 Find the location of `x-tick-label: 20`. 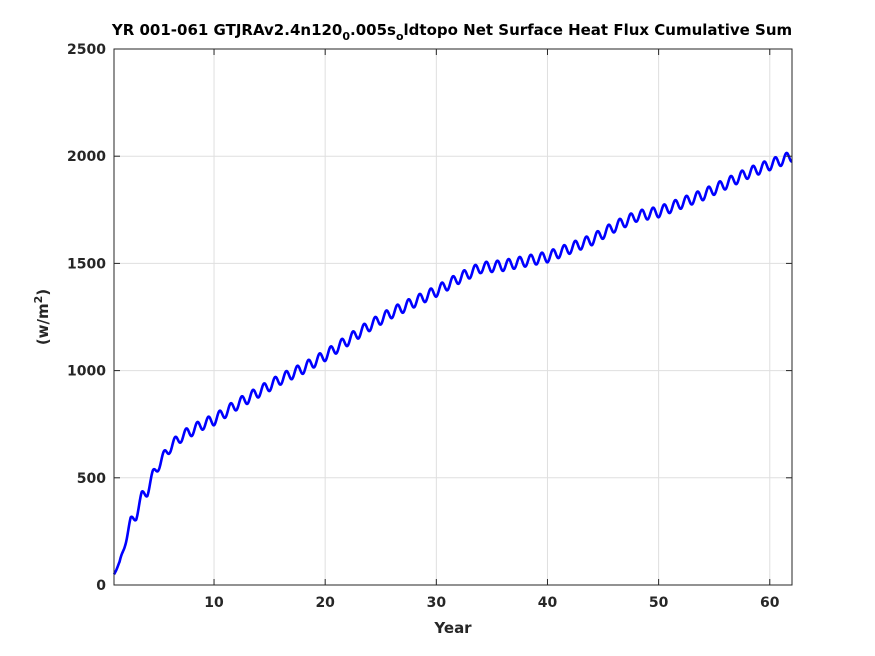

x-tick-label: 20 is located at coordinates (325, 603).